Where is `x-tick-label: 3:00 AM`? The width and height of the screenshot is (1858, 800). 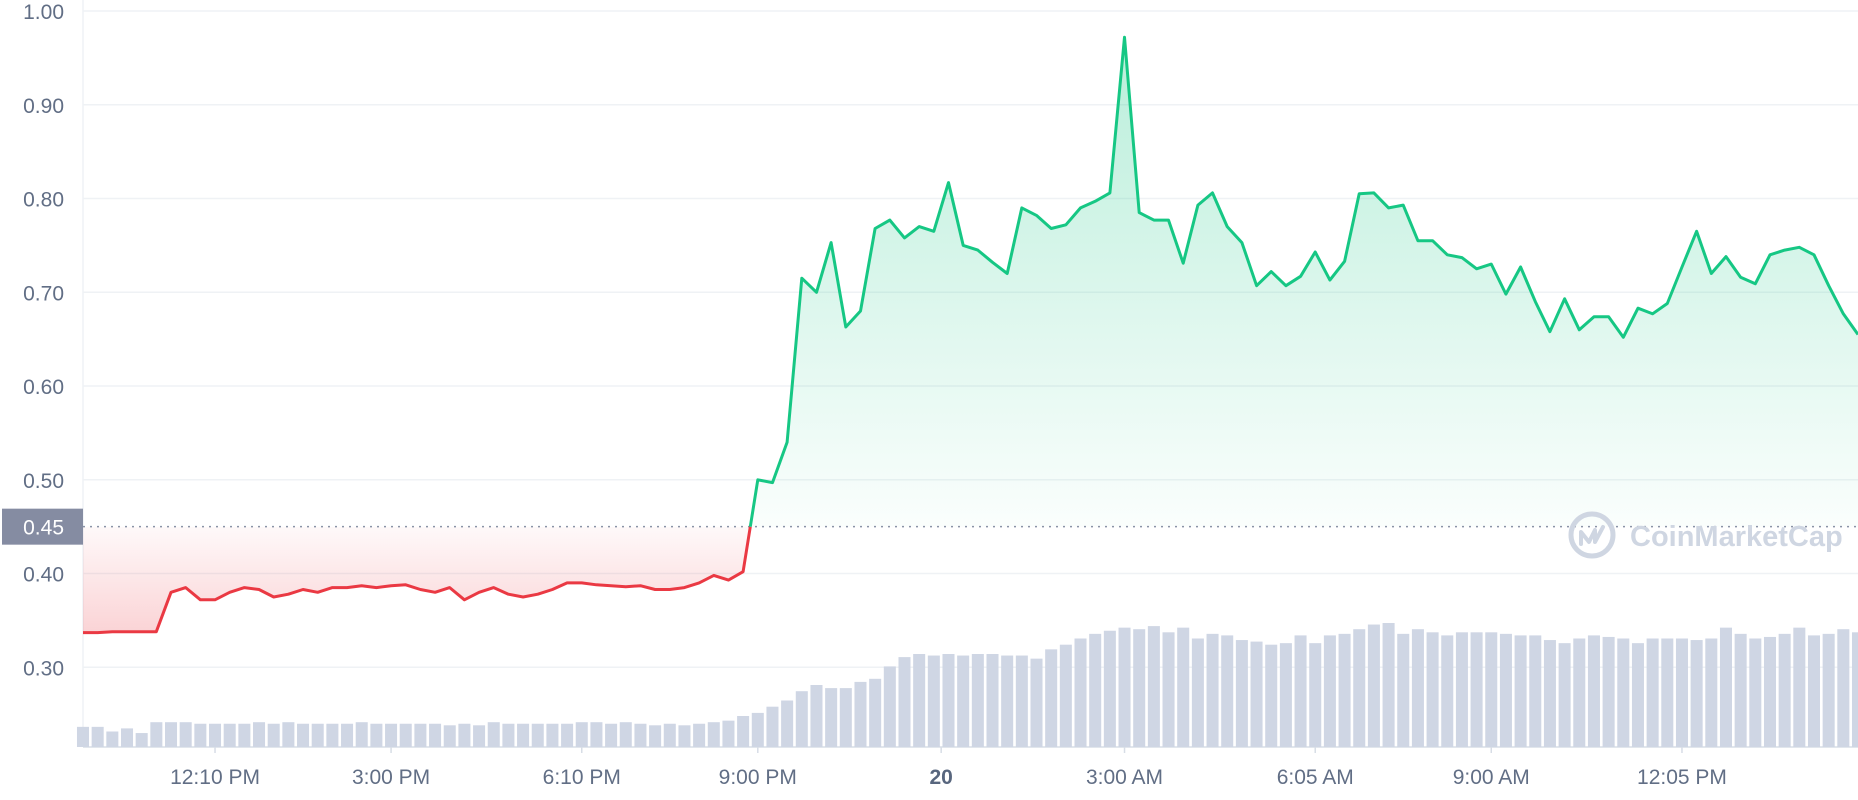 x-tick-label: 3:00 AM is located at coordinates (1124, 777).